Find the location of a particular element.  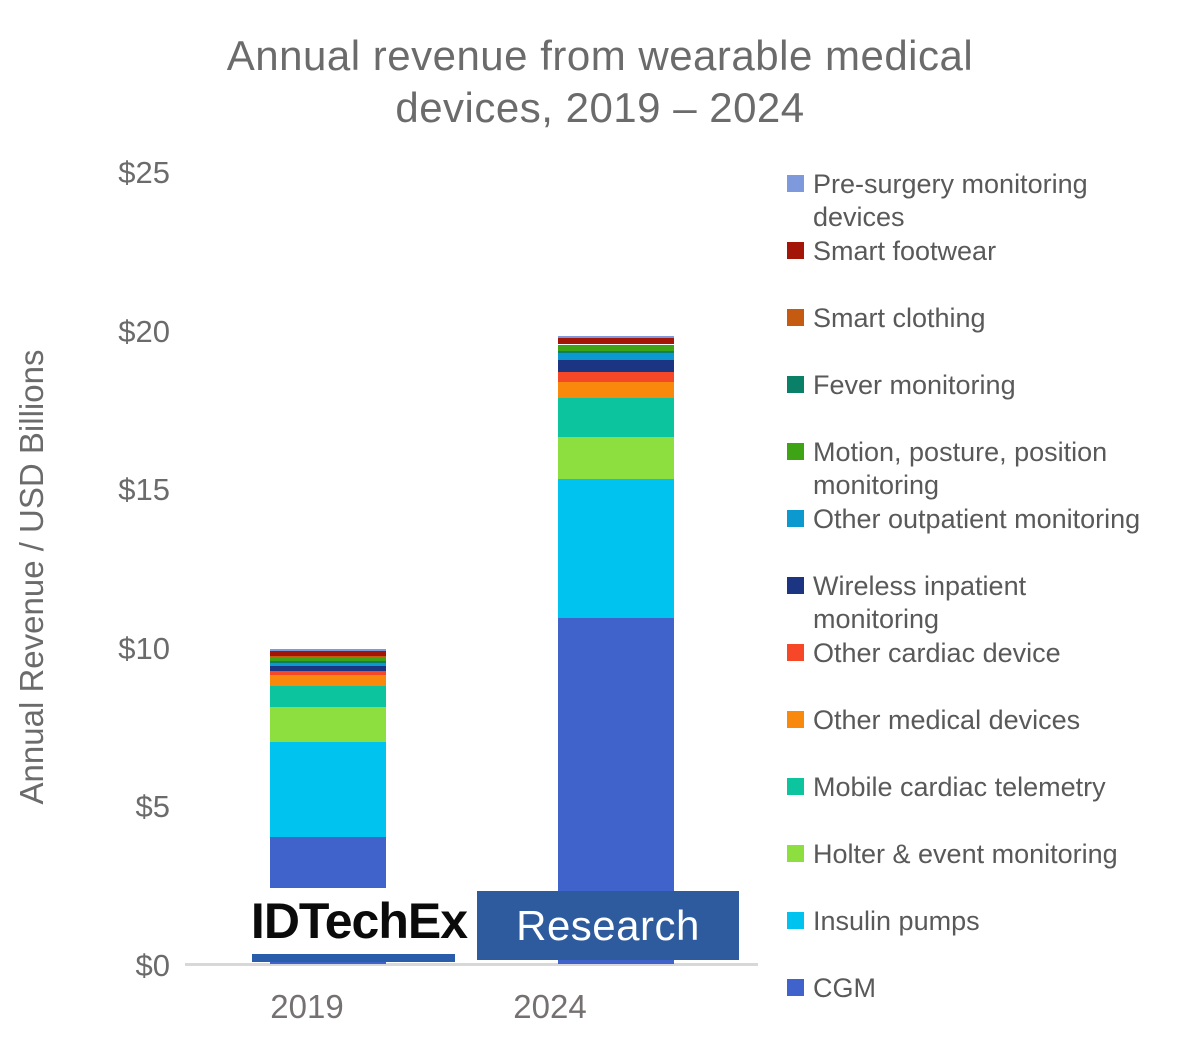

bar-segment-2019-holter-event-monitoring is located at coordinates (328, 724).